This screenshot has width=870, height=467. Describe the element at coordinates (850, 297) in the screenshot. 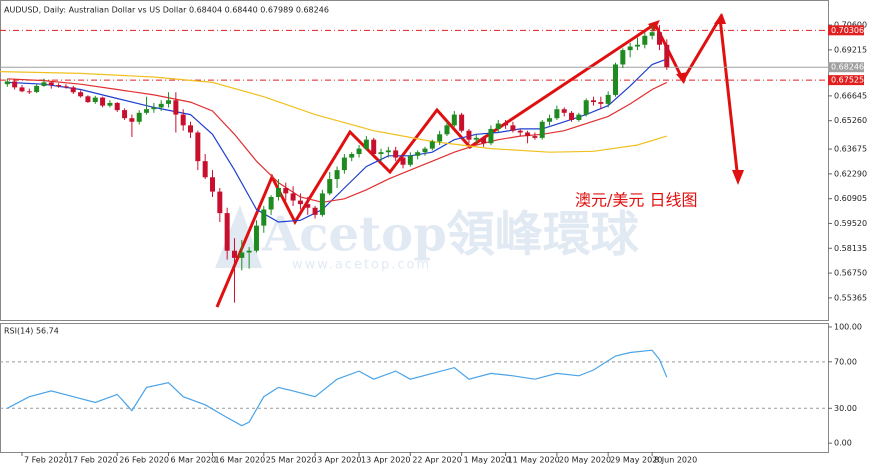

I see `y-tick-label: 0.55365` at that location.